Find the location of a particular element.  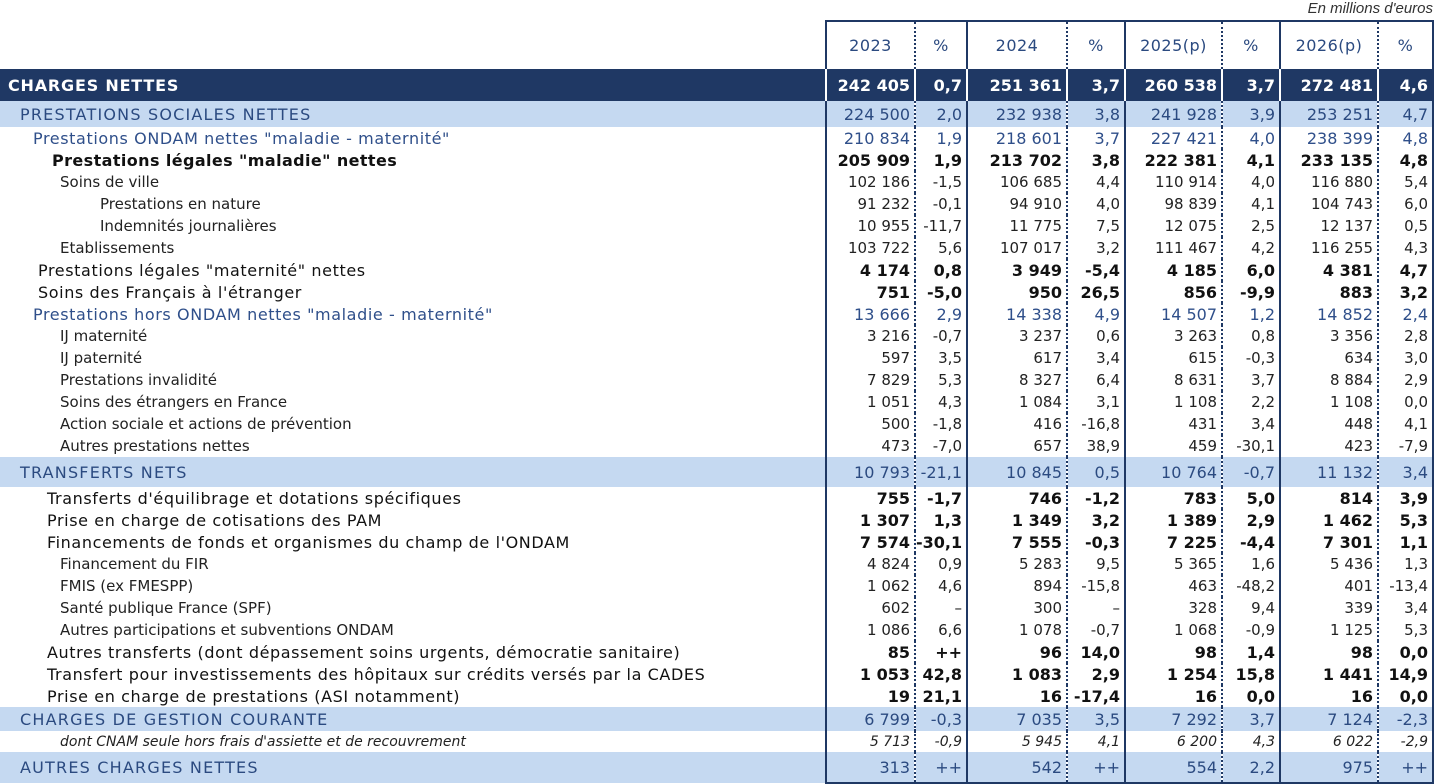

amount-cell: 232 938 is located at coordinates (1016, 114).